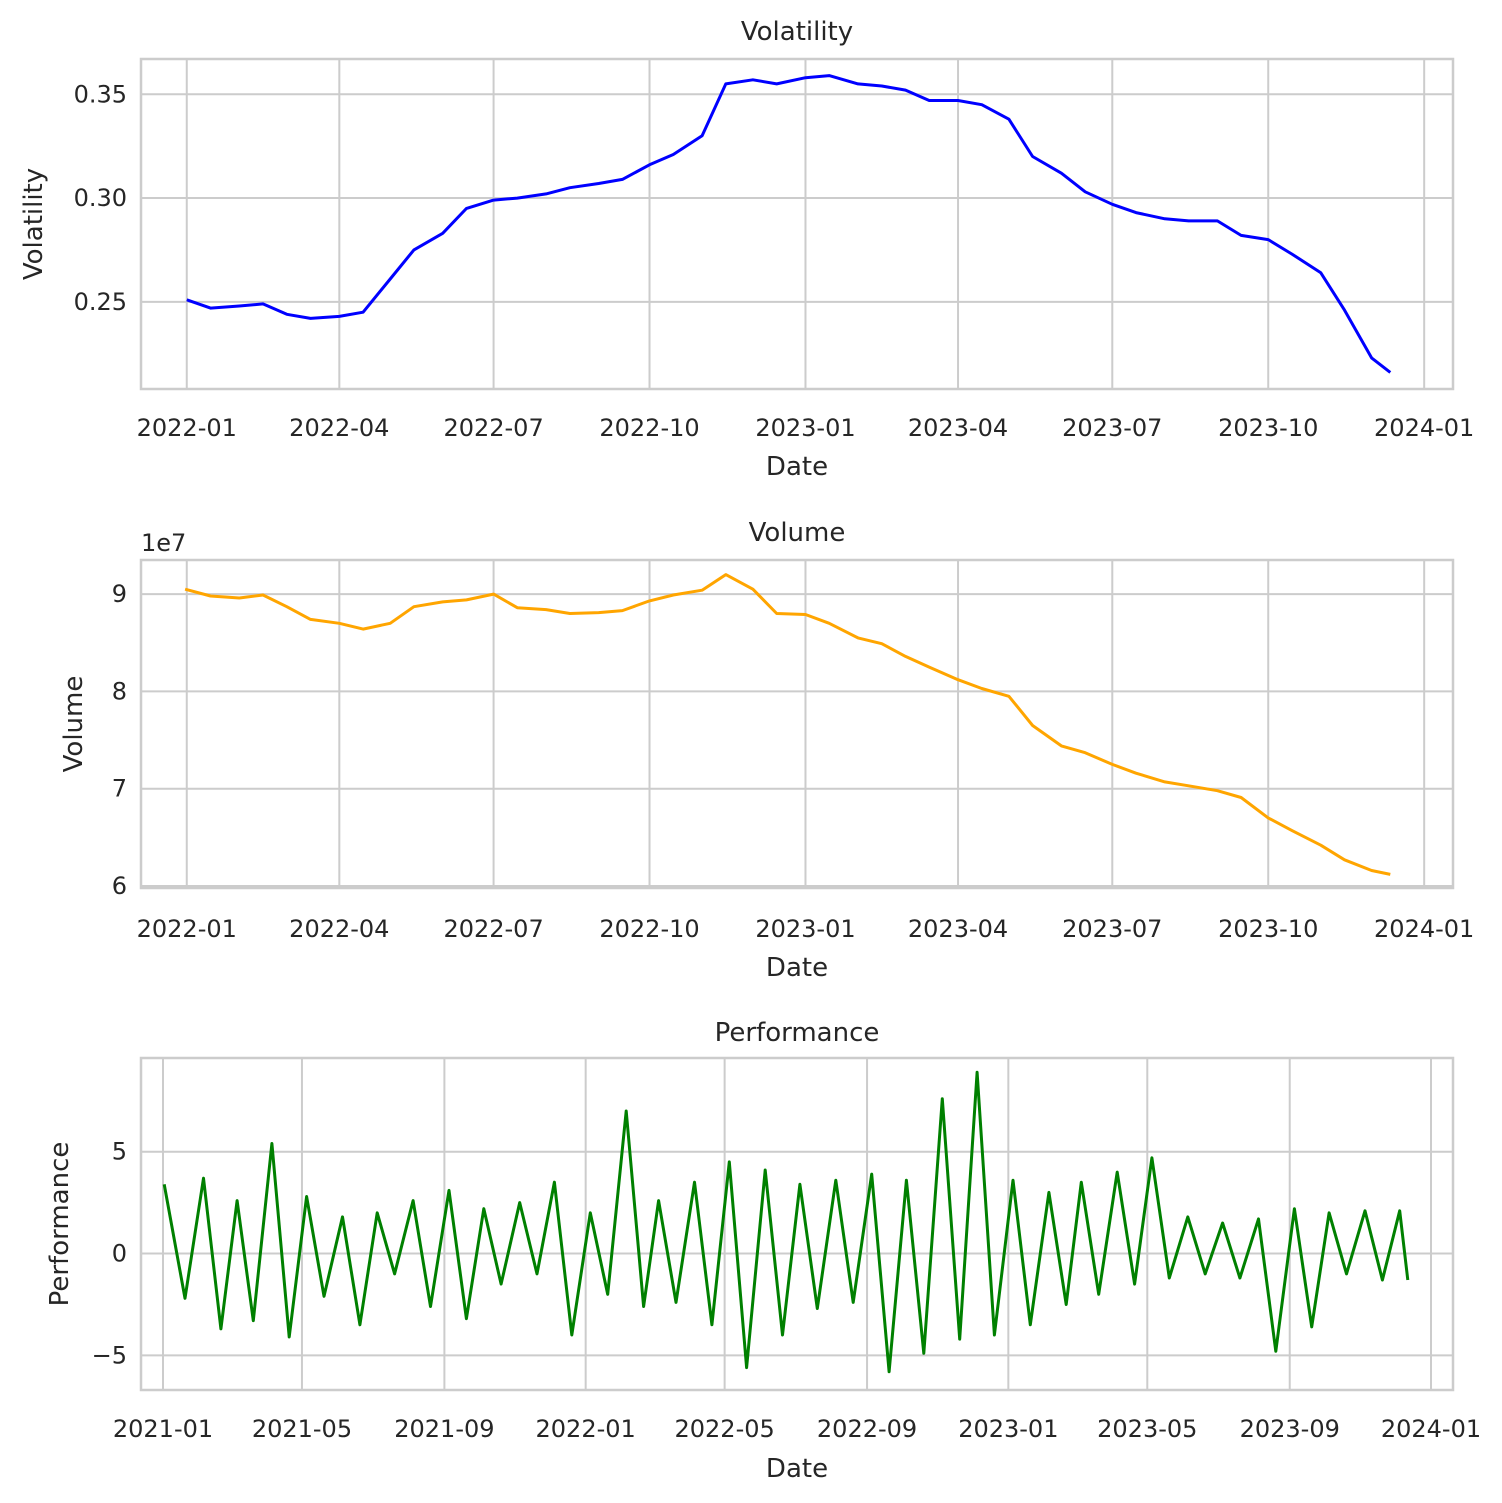 This screenshot has height=1503, width=1502. I want to click on x-tick-label: 2022-05, so click(724, 1429).